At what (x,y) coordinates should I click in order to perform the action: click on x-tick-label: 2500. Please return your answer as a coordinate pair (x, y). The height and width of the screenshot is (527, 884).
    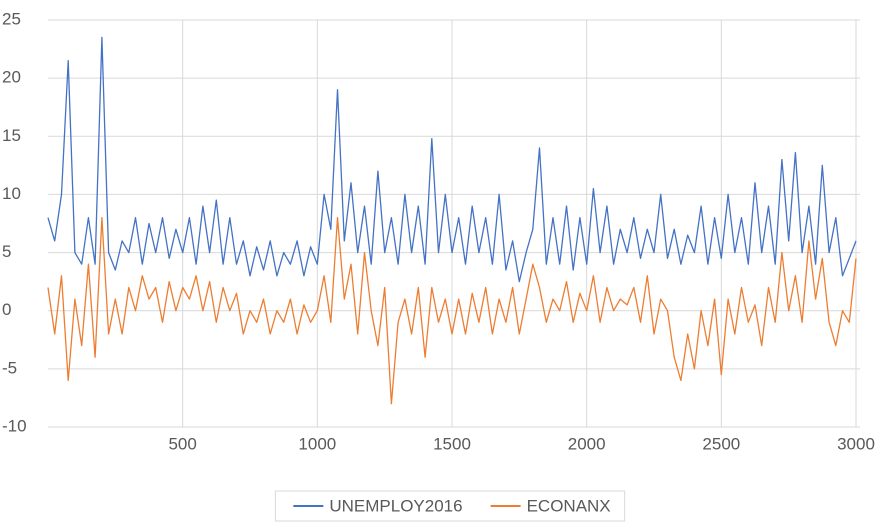
    Looking at the image, I should click on (721, 443).